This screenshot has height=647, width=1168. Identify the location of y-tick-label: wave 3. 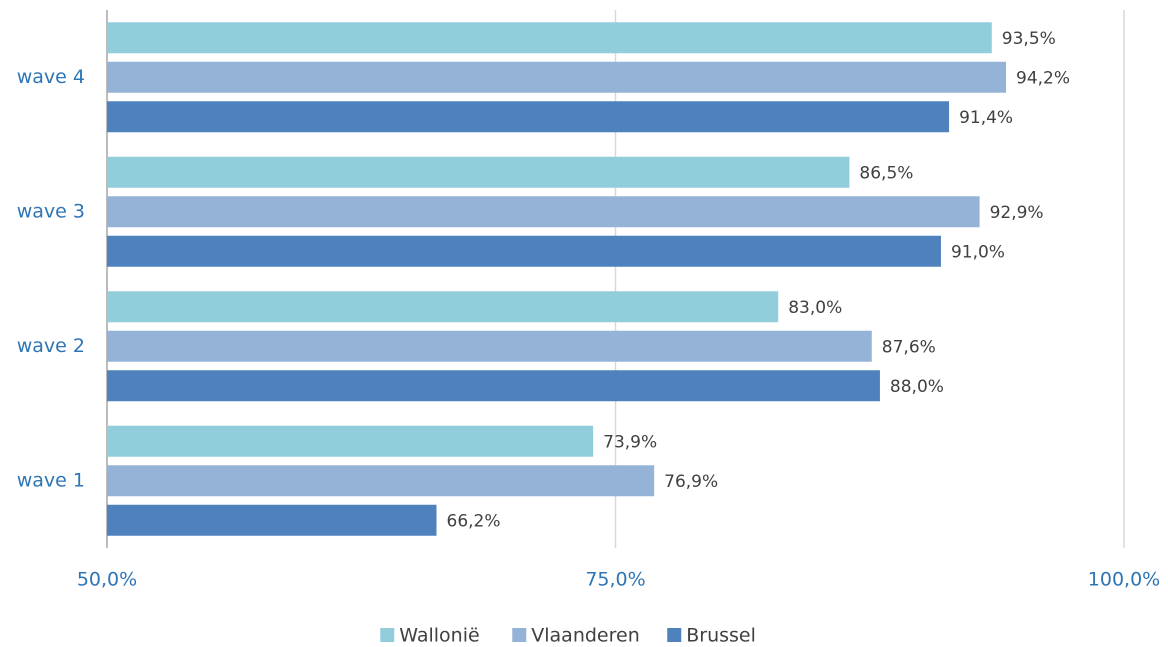
(51, 211).